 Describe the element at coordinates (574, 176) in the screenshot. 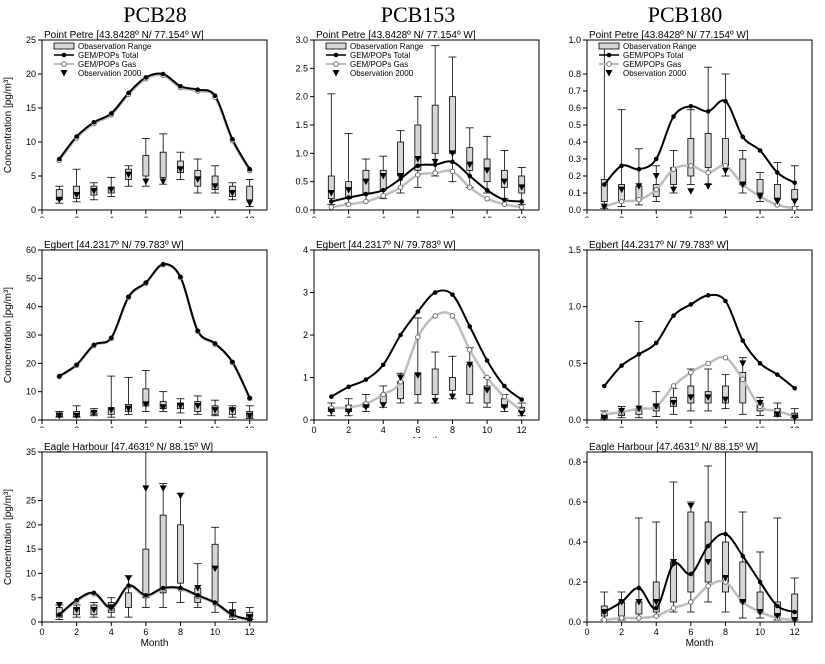

I see `y-tick-label: 0.2` at that location.